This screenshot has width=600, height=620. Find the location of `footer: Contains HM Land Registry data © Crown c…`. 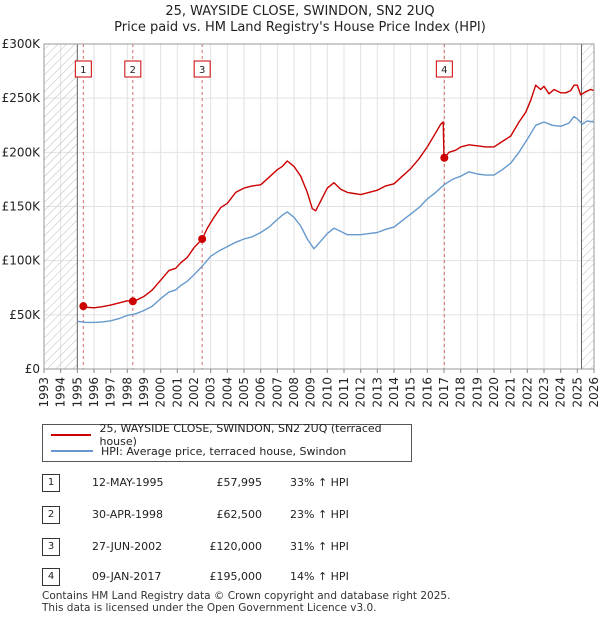

footer: Contains HM Land Registry data © Crown c… is located at coordinates (246, 602).